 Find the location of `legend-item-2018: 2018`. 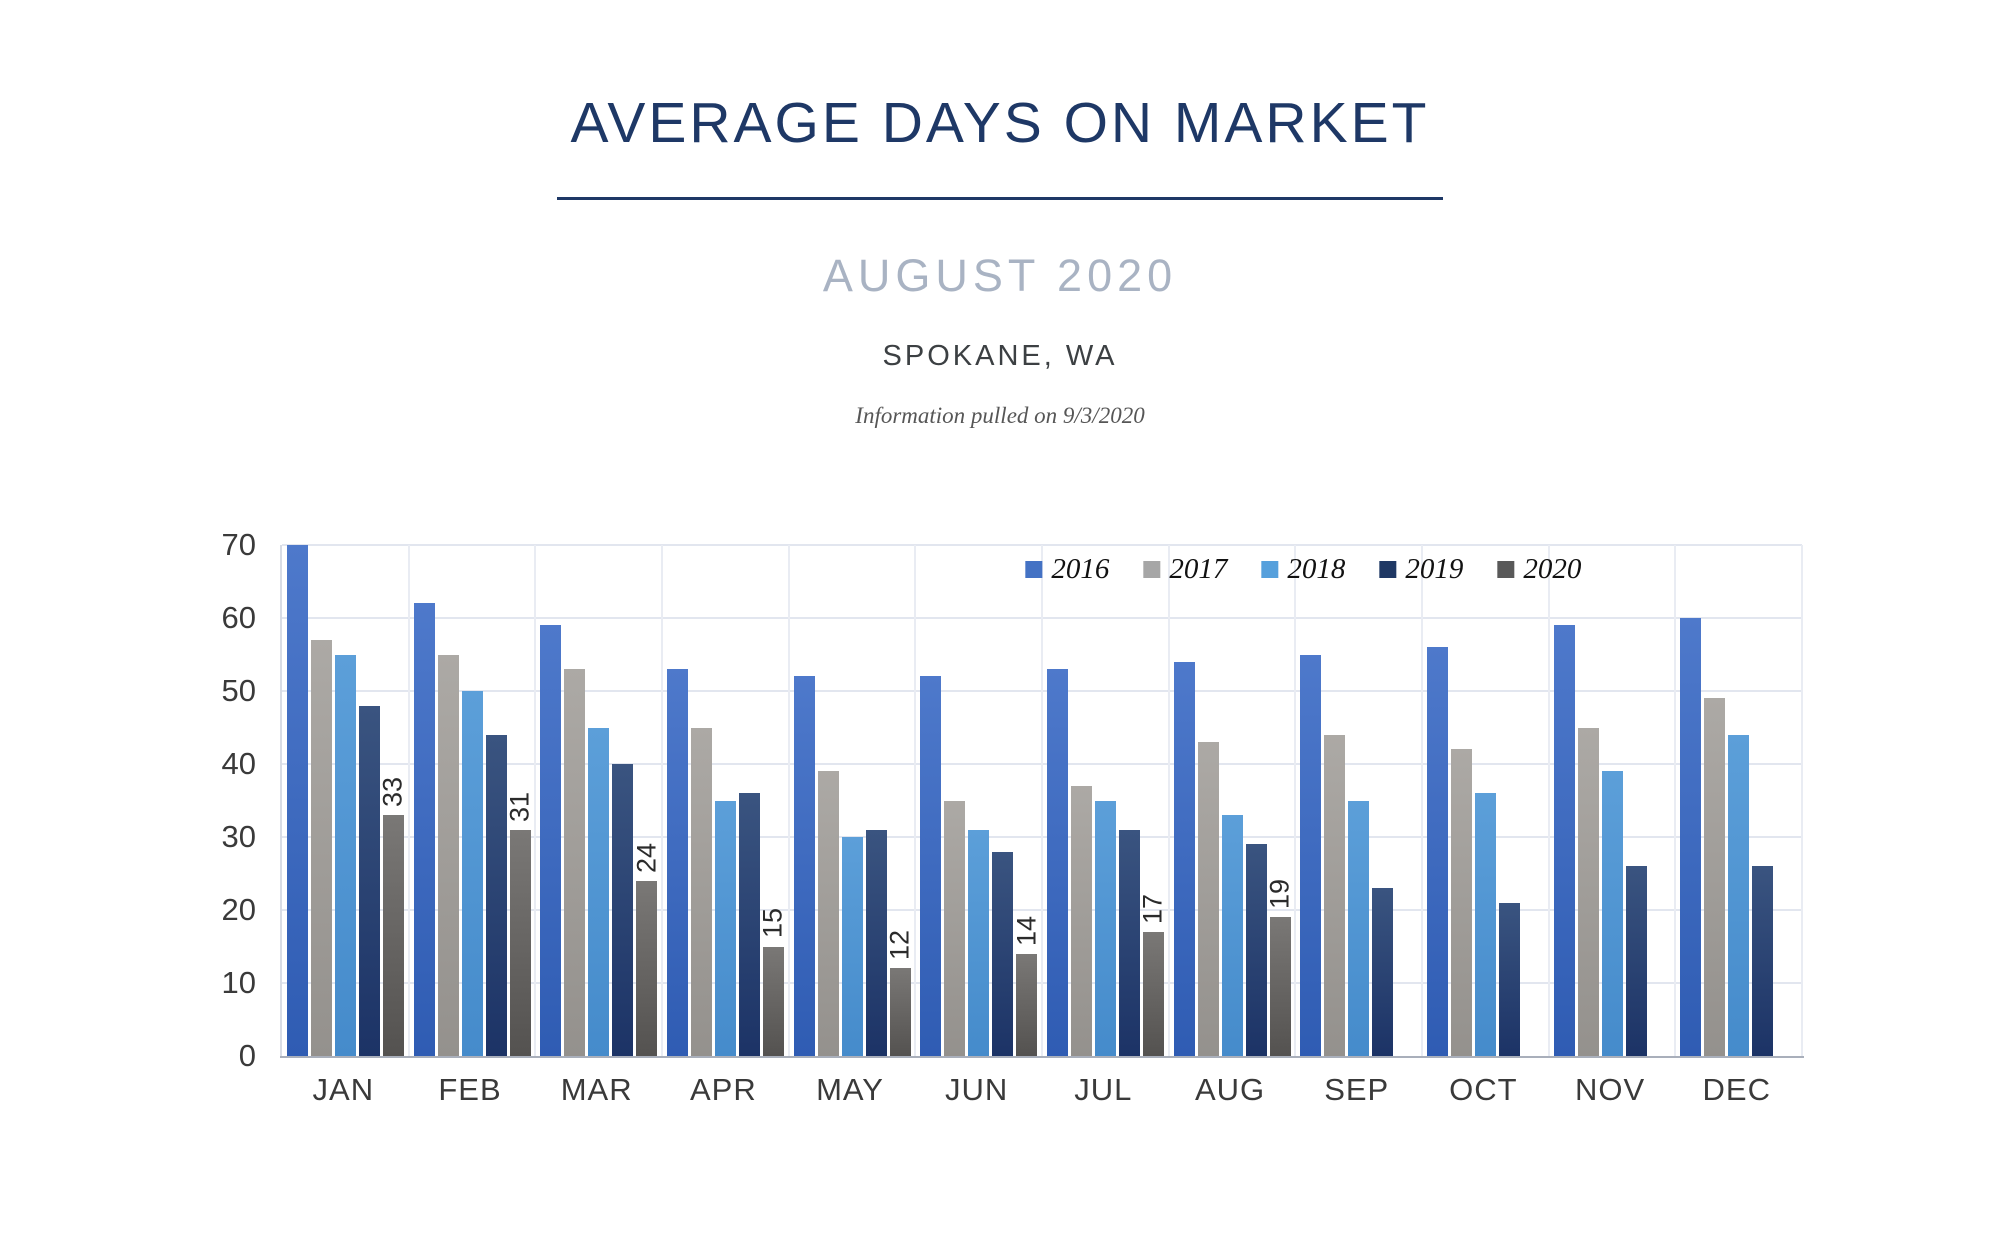

legend-item-2018: 2018 is located at coordinates (1303, 569).